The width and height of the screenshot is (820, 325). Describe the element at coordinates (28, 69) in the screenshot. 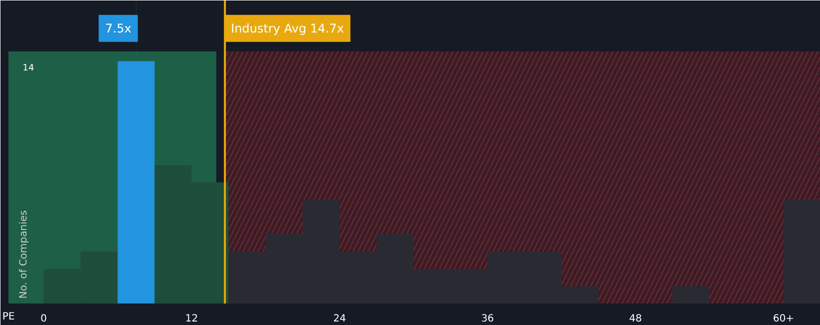

I see `annotation: 14` at that location.